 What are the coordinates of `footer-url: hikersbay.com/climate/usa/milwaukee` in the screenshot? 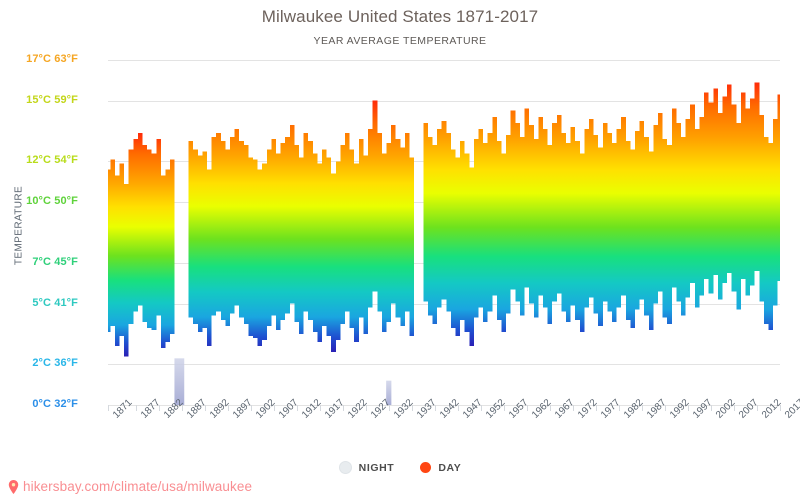 It's located at (138, 486).